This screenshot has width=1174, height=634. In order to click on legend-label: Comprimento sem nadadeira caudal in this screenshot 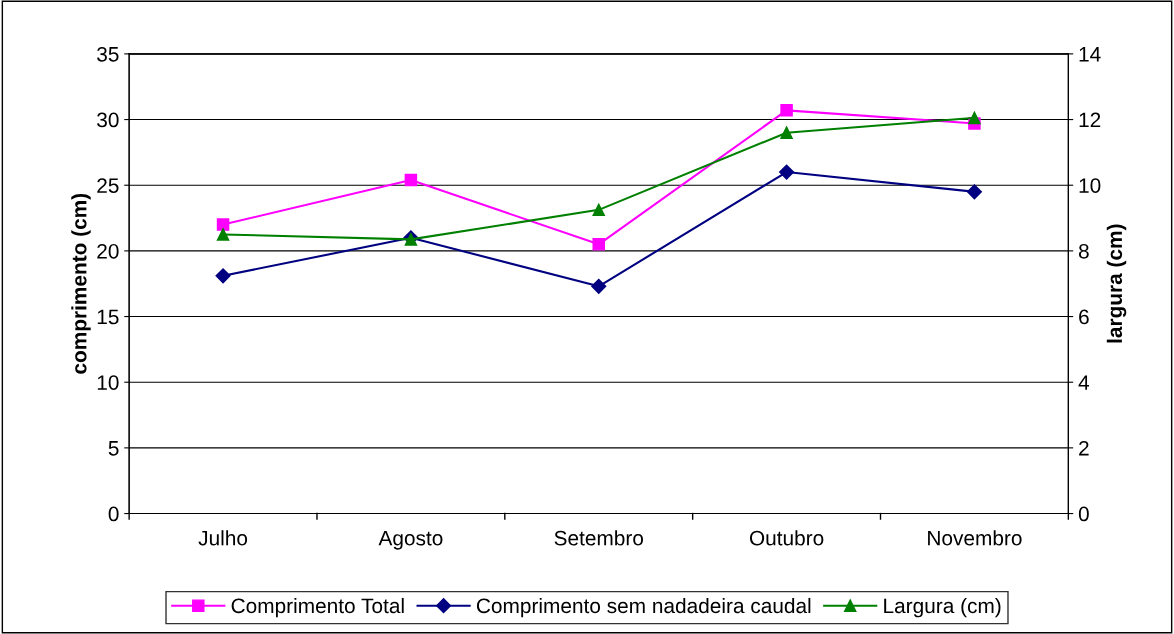, I will do `click(643, 607)`.